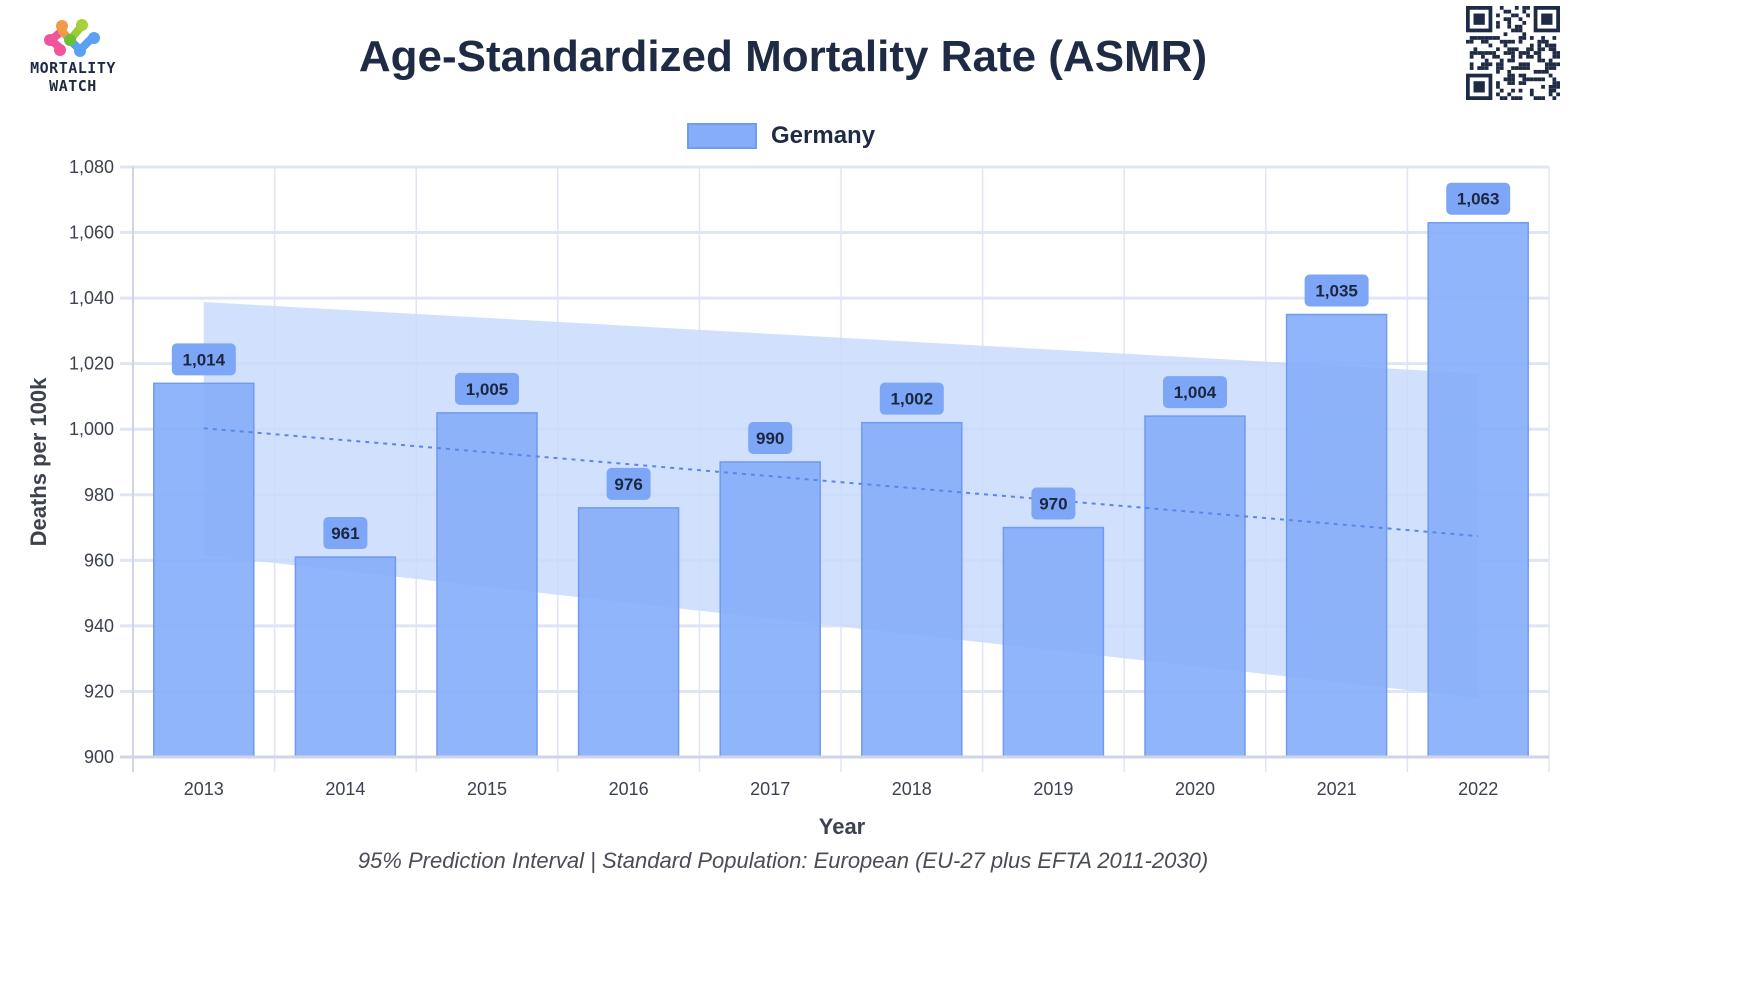  I want to click on data-label: 1,004, so click(1195, 392).